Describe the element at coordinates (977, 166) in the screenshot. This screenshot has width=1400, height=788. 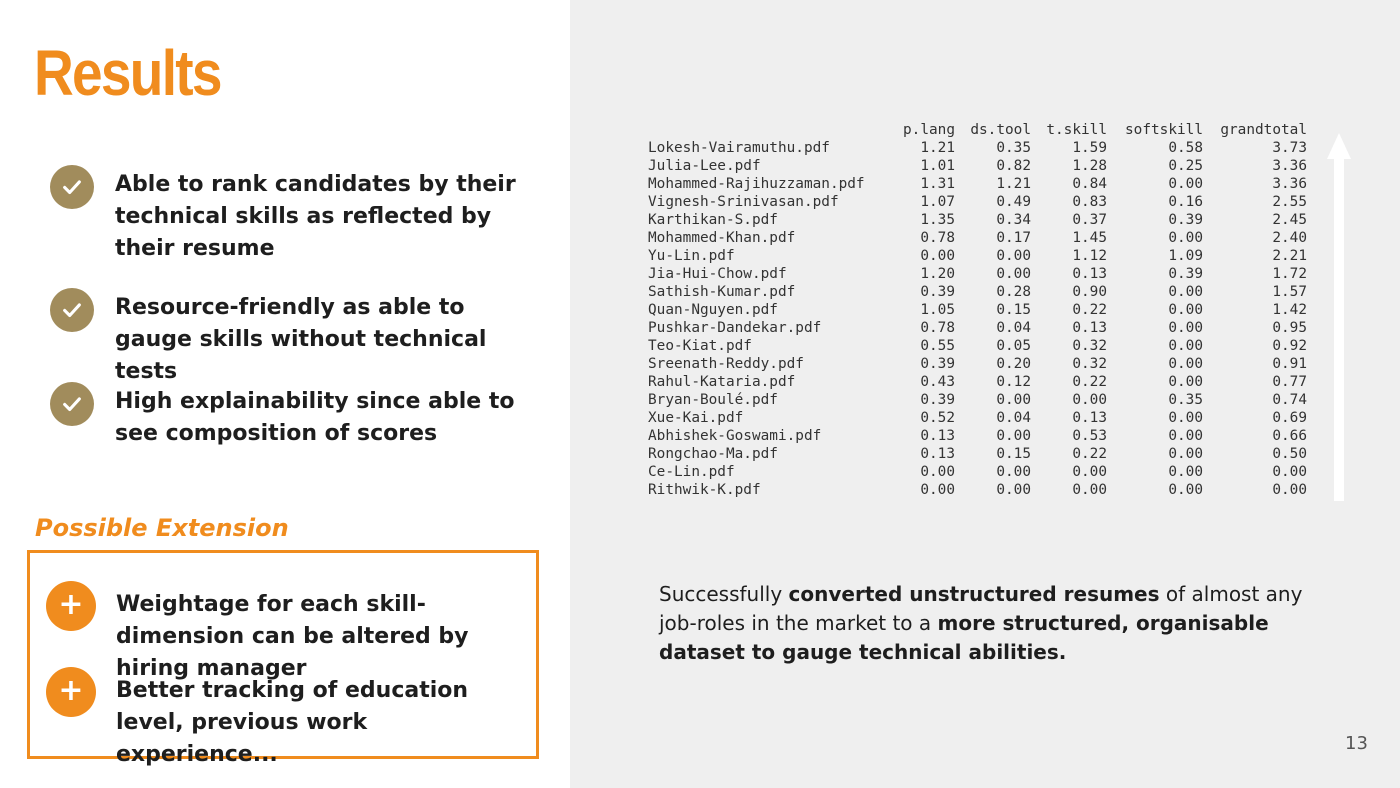
I see `table-row: Julia-Lee.pdf 1.01 0.82 1.28 0.25 3.36` at that location.